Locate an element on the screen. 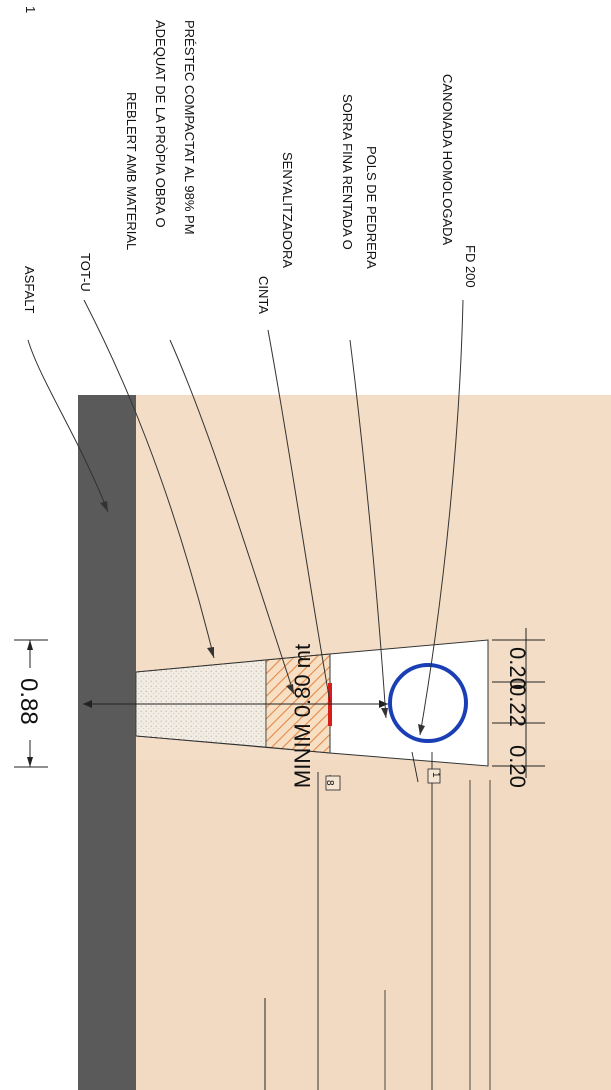 Image resolution: width=611 pixels, height=1090 pixels. minimum-depth-label: MINIM 0.80 mt is located at coordinates (302, 716).